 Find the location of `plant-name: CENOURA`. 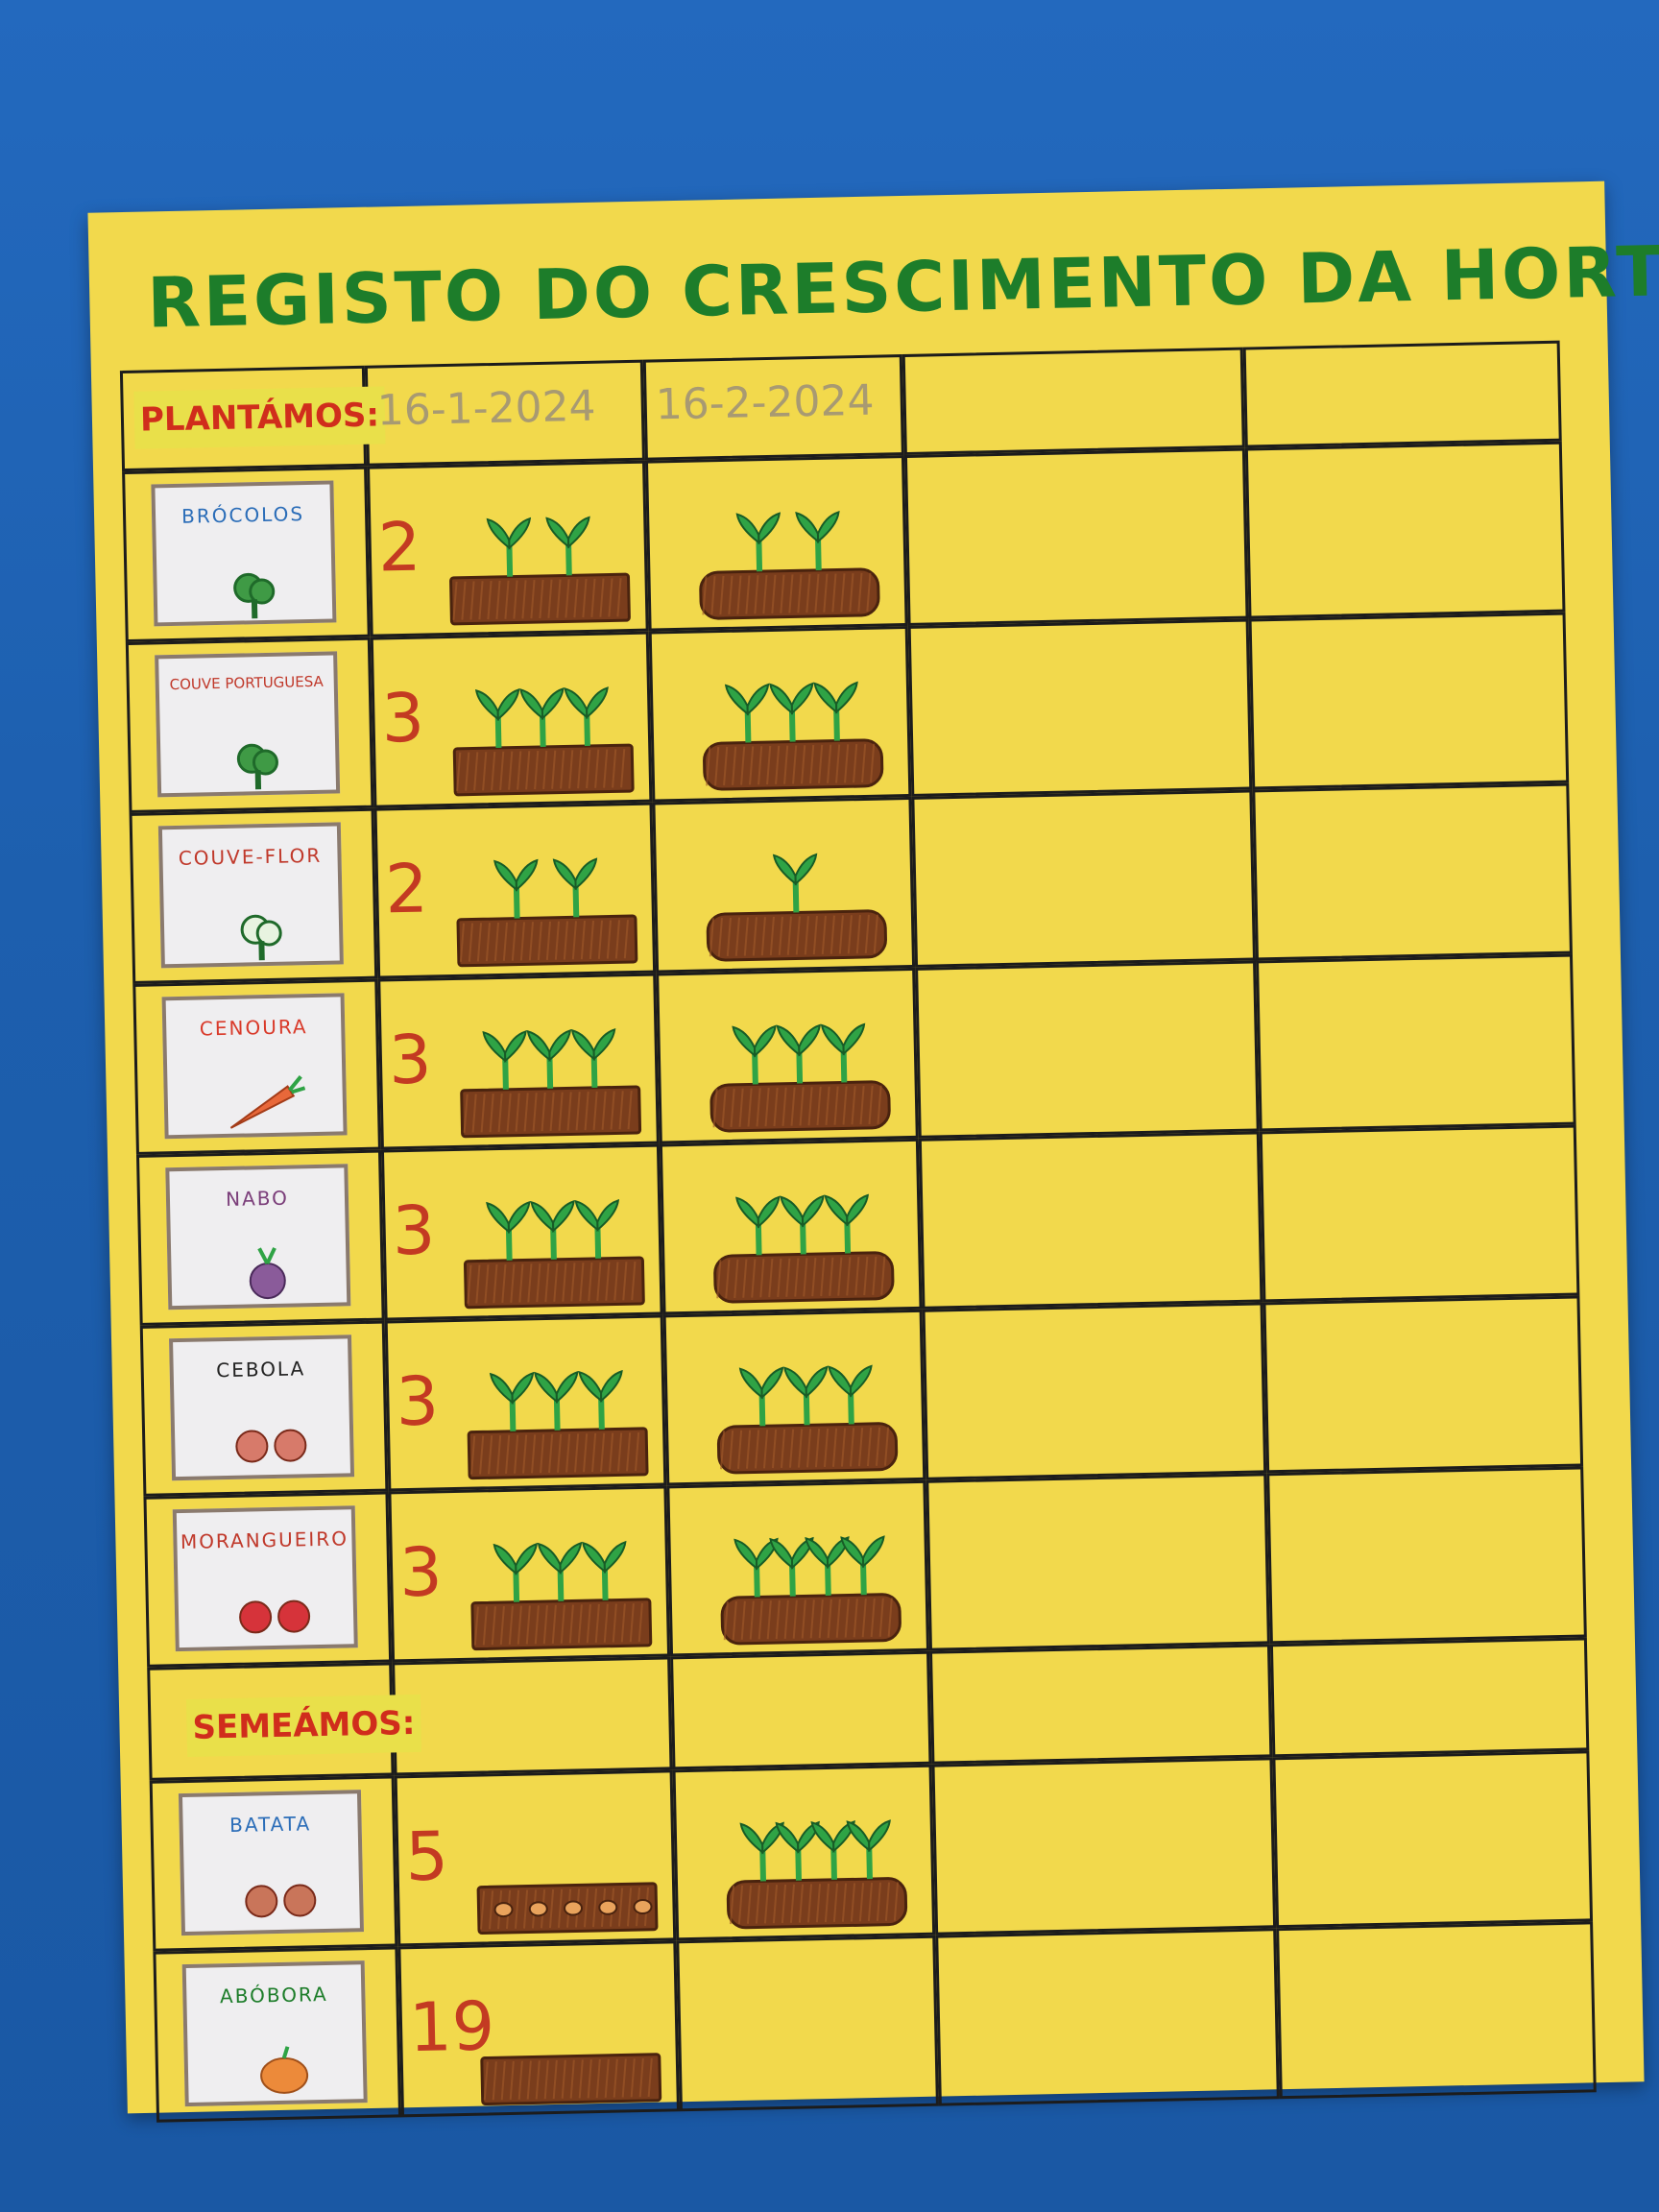

plant-name: CENOURA is located at coordinates (254, 1028).